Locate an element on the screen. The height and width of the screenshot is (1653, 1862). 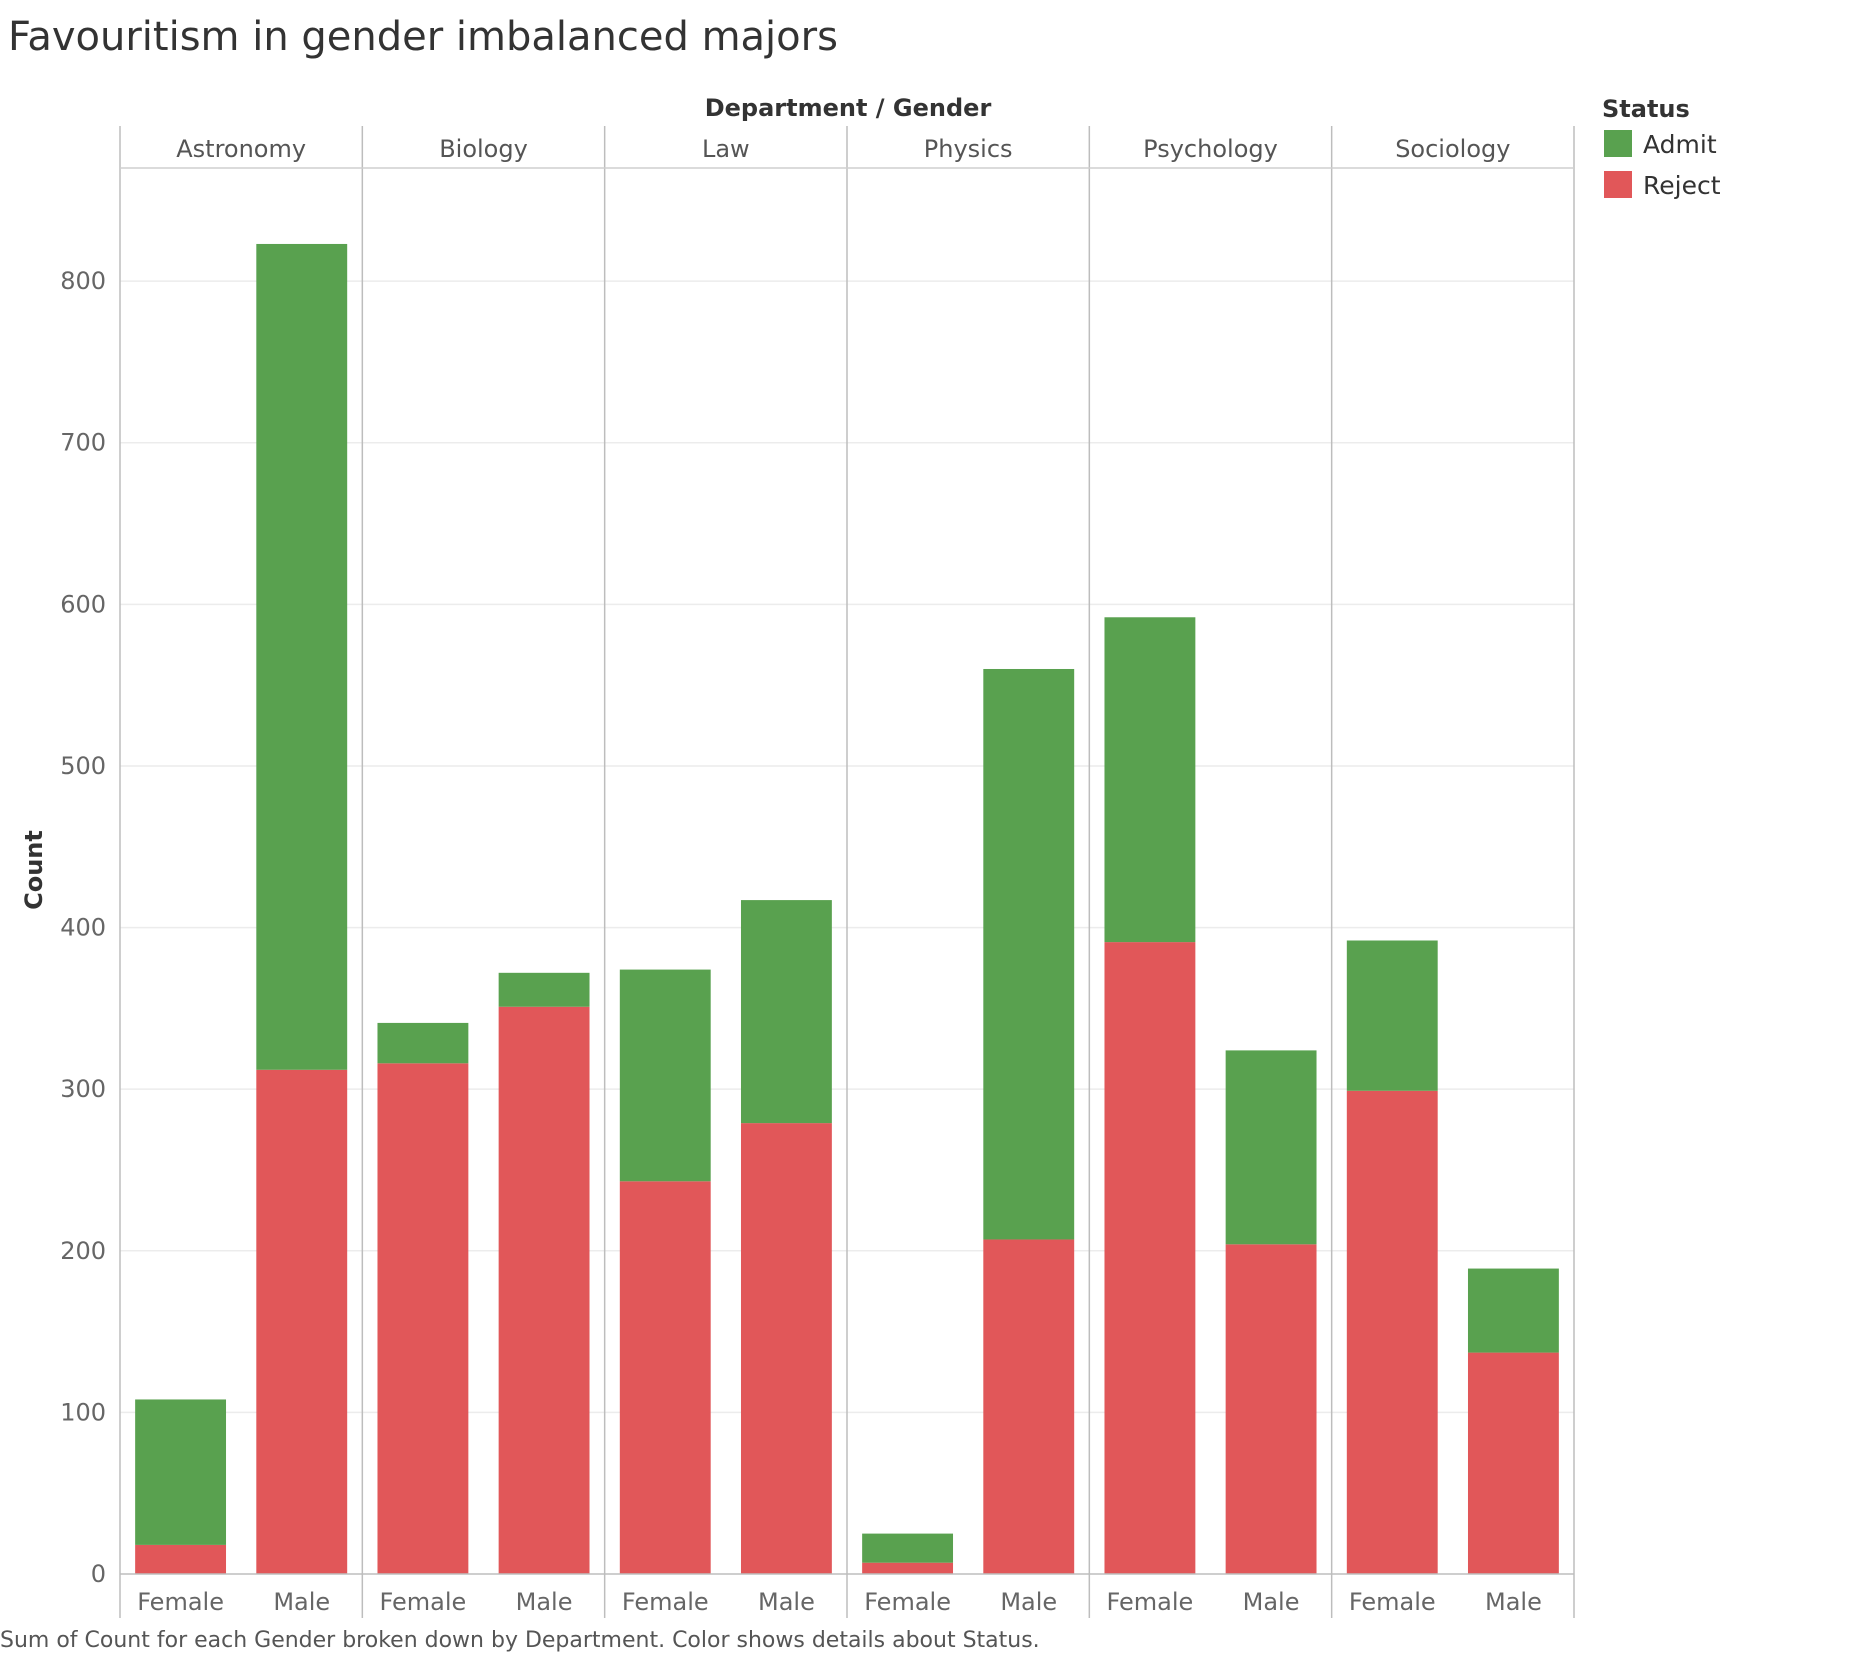
bar-admit-astronomy-male is located at coordinates (302, 656).